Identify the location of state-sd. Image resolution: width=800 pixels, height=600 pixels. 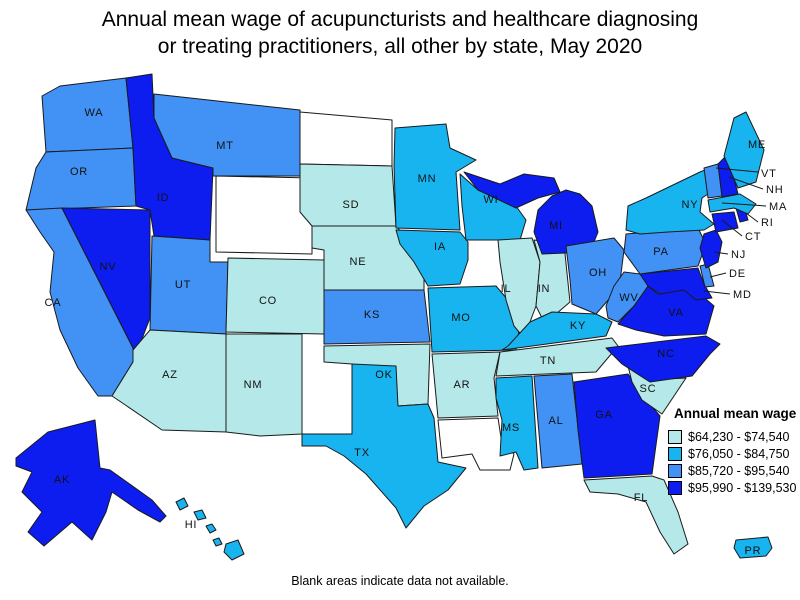
(348, 195).